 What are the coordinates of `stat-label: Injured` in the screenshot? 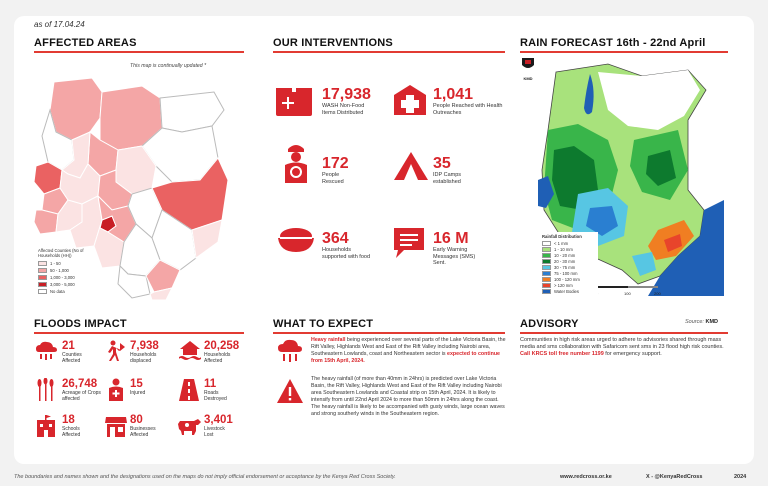 It's located at (138, 393).